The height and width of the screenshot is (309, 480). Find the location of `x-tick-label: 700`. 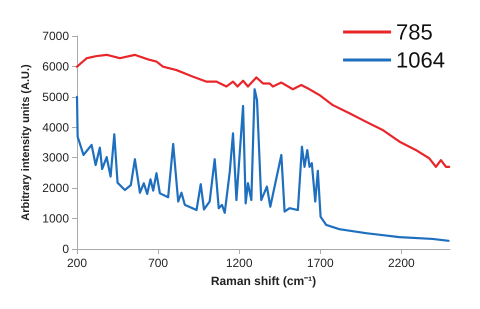

x-tick-label: 700 is located at coordinates (158, 263).